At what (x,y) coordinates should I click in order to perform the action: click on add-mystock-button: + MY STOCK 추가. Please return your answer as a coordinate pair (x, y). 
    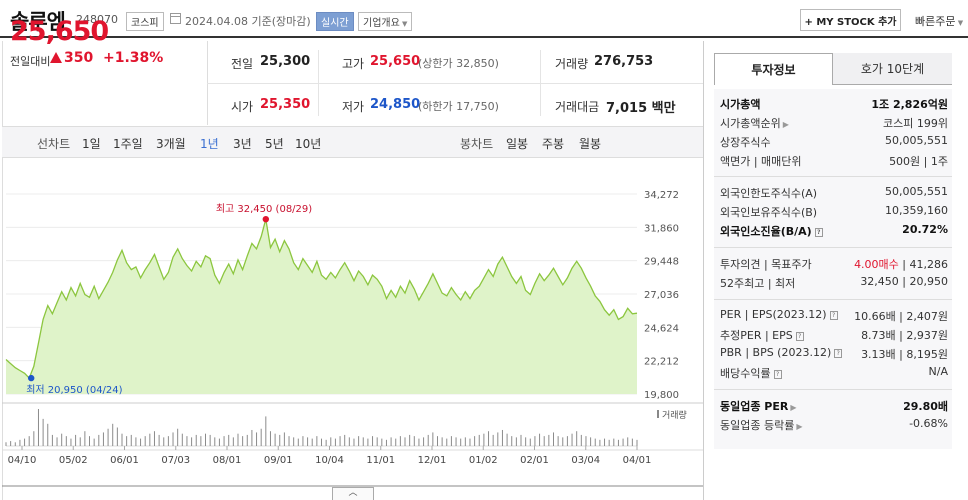
    Looking at the image, I should click on (850, 20).